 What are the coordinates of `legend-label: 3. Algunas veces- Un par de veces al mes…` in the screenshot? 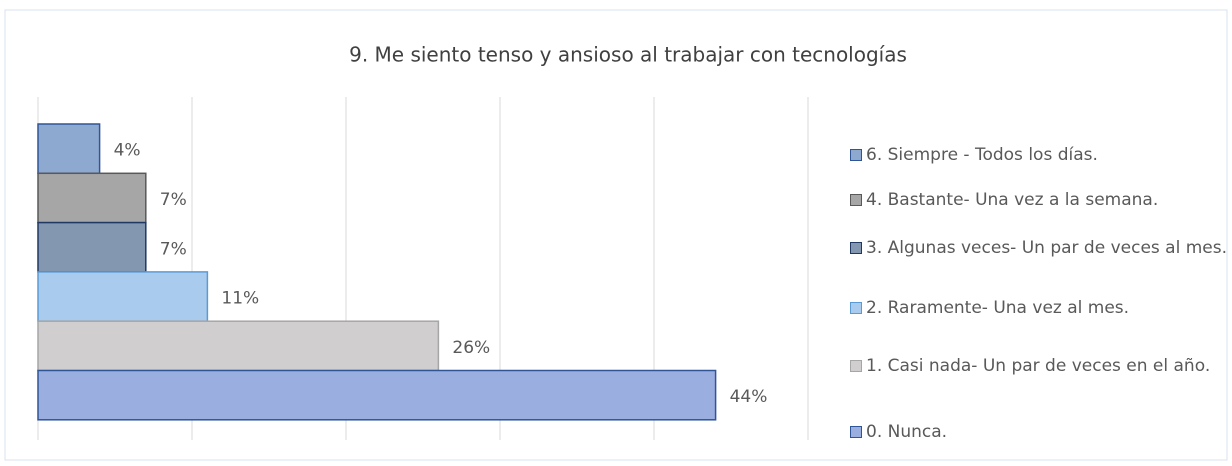 It's located at (1047, 248).